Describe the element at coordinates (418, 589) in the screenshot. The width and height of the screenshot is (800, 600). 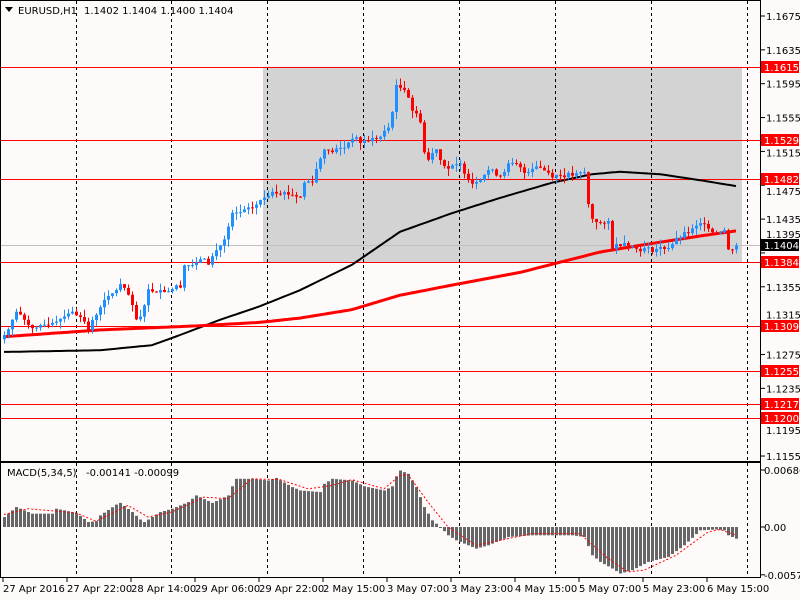
I see `time-tick-label: 3 May 07:00` at that location.